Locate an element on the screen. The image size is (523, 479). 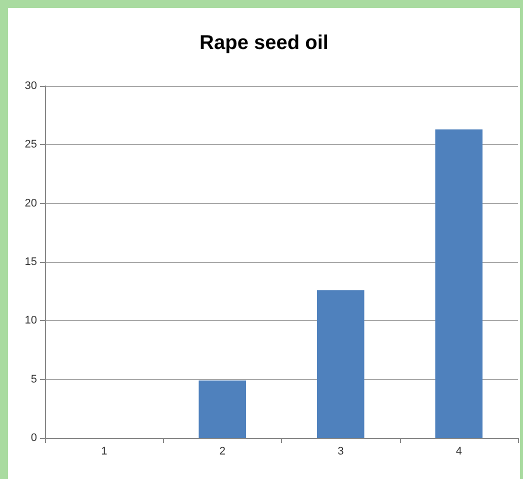
x-tick-label: 2 is located at coordinates (222, 452).